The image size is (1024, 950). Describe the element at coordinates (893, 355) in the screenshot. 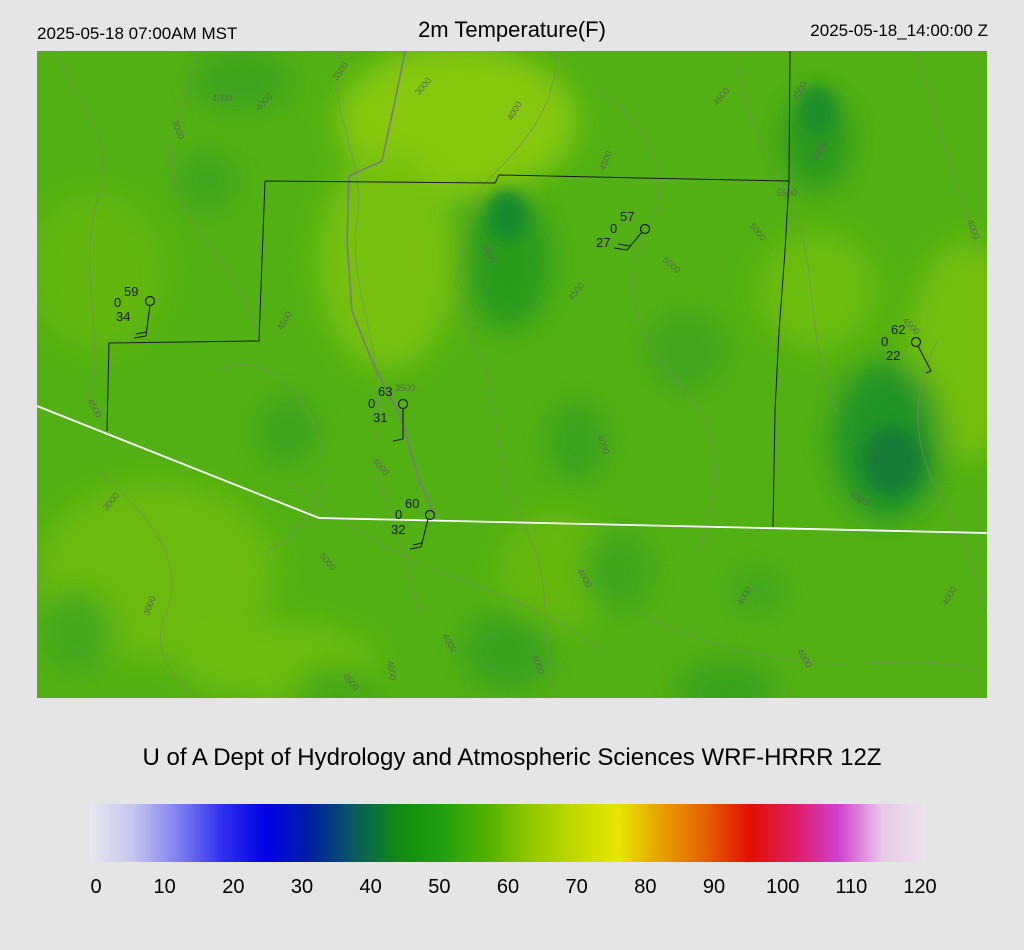

I see `station-dewpoint: 22` at that location.